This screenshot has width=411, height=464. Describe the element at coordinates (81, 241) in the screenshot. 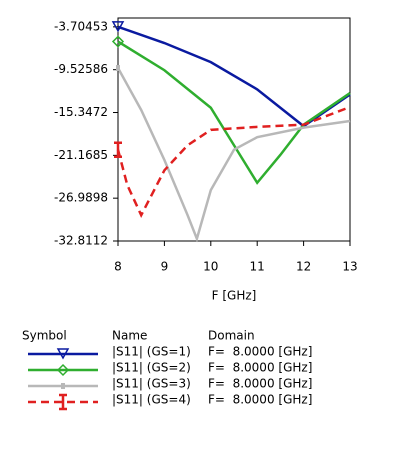

I see `y-tick-label: -32.8112` at that location.